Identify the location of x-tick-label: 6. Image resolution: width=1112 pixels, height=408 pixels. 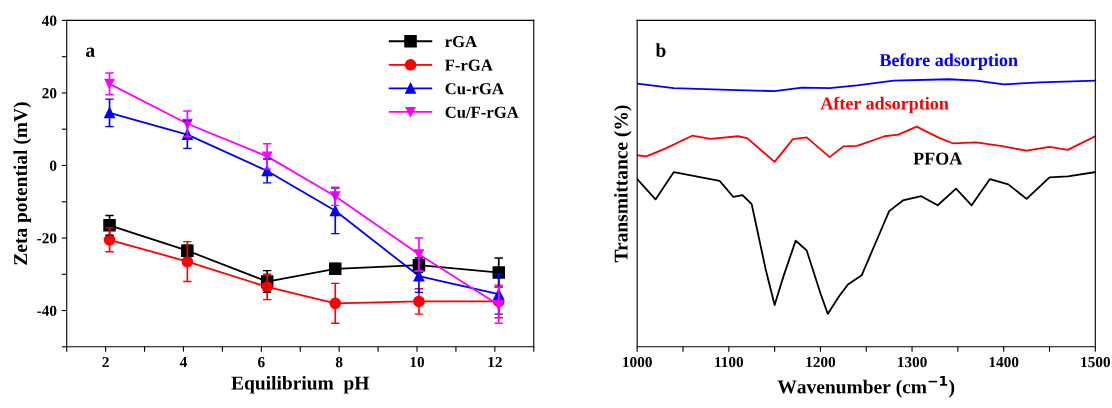
(261, 362).